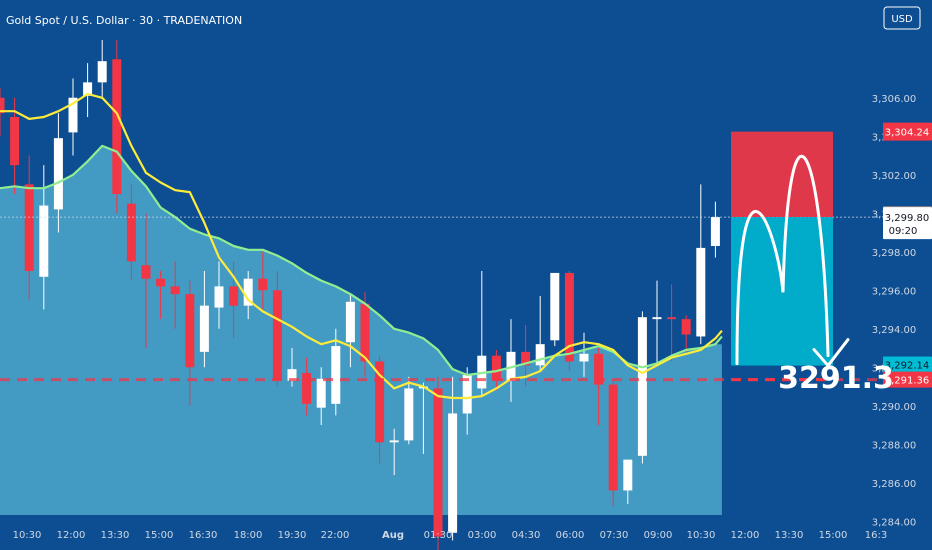 The height and width of the screenshot is (550, 932). Describe the element at coordinates (526, 535) in the screenshot. I see `time-tick-label: 04:30` at that location.